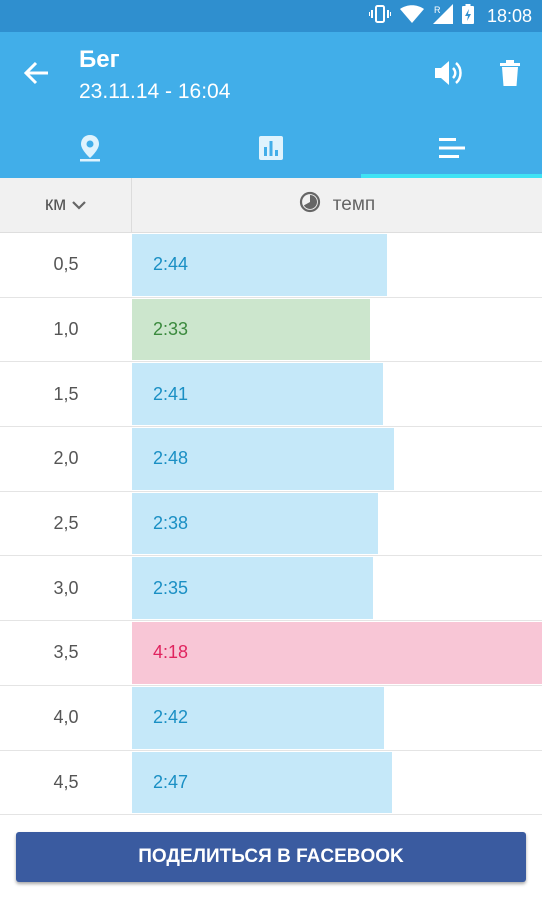 The width and height of the screenshot is (542, 900). I want to click on split-row: 4,5 2:47, so click(271, 783).